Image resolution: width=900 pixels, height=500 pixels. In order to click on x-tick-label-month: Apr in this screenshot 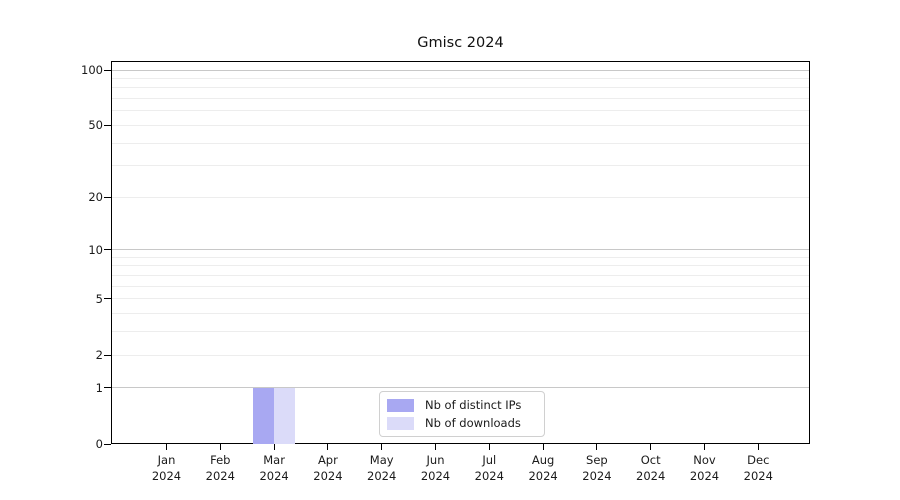, I will do `click(327, 460)`.